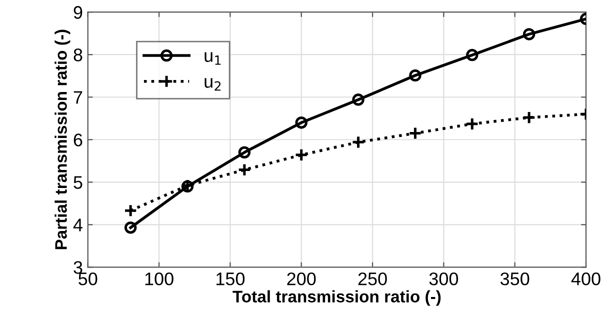 This screenshot has height=327, width=606. Describe the element at coordinates (230, 279) in the screenshot. I see `x-tick-label: 150` at that location.